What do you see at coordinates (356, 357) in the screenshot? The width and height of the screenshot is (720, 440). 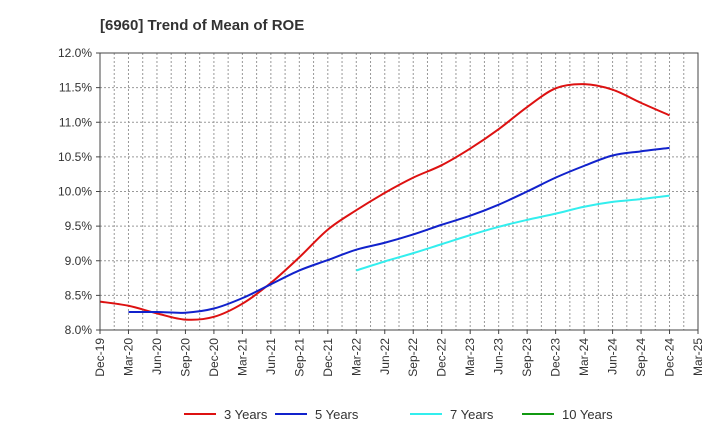 I see `x-tick-label: Mar-22` at bounding box center [356, 357].